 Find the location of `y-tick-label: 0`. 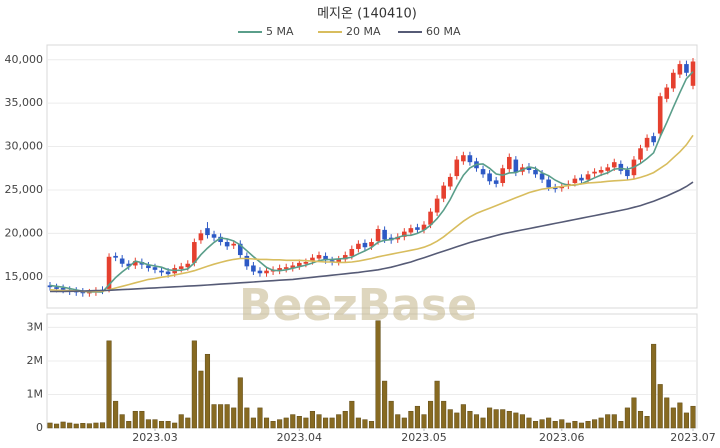

y-tick-label: 0 is located at coordinates (39, 427).